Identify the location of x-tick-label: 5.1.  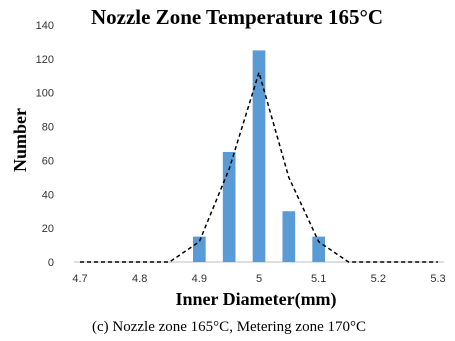
(318, 279).